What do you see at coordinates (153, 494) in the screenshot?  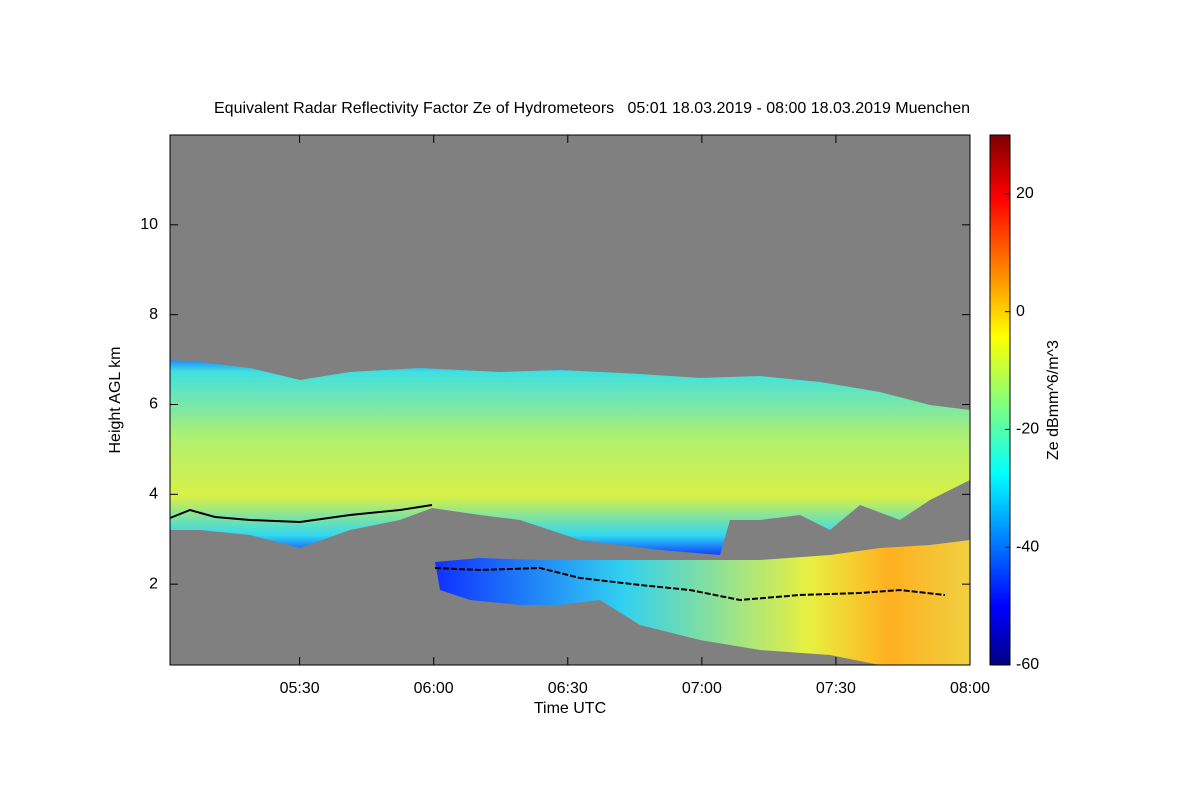 I see `y-tick-label: 4` at bounding box center [153, 494].